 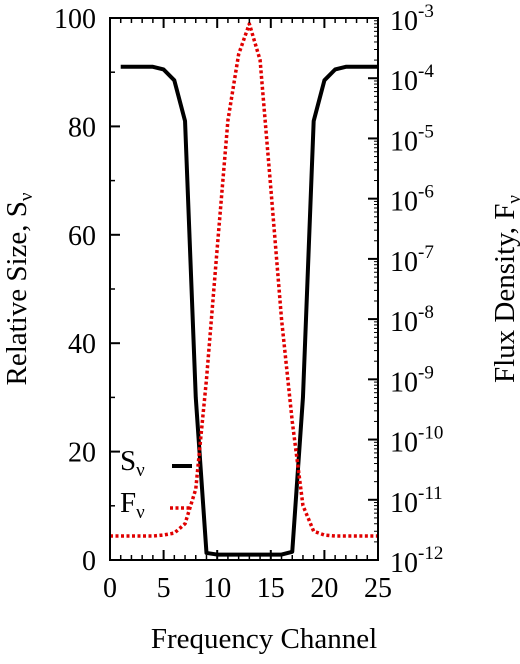 I want to click on y-left-tick-label: 40, so click(x=82, y=344).